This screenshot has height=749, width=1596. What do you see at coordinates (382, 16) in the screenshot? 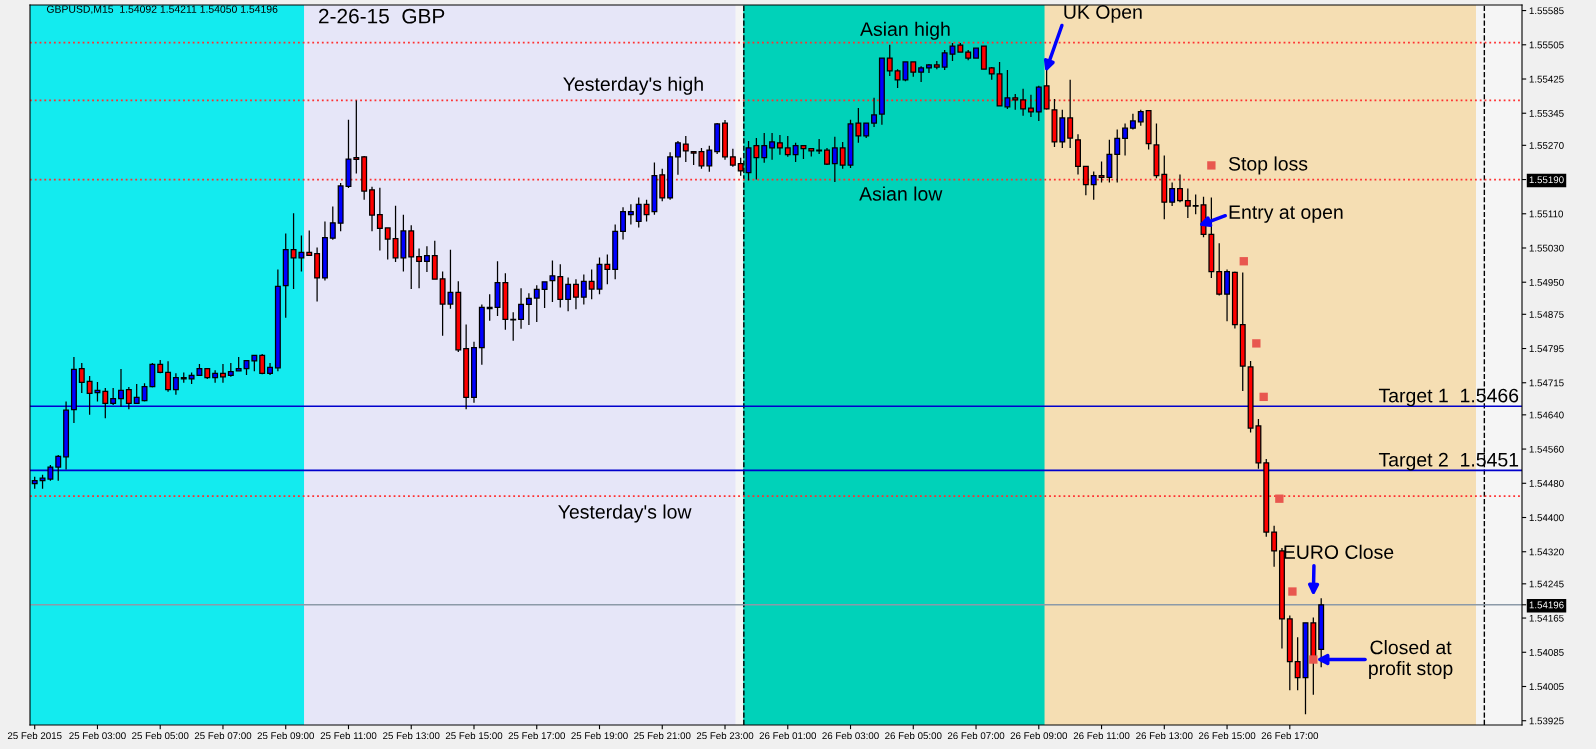
I see `chart-title: 2-26-15 GBP` at bounding box center [382, 16].